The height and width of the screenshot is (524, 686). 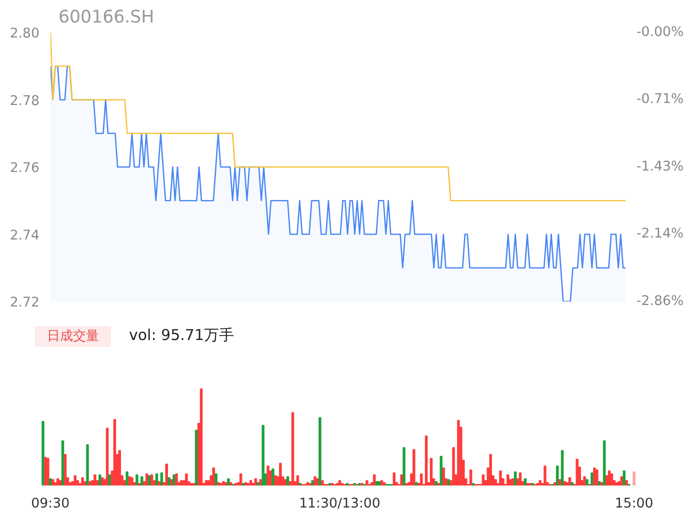 What do you see at coordinates (25, 101) in the screenshot?
I see `y-tick-label: 2.78` at bounding box center [25, 101].